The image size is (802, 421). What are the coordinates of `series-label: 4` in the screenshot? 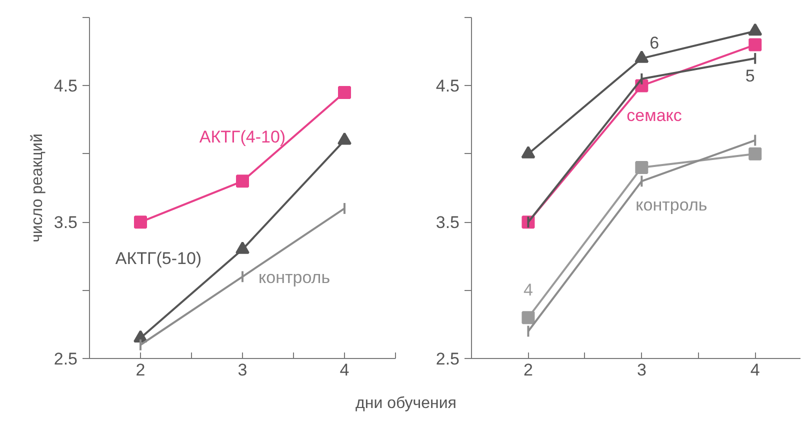 It's located at (528, 290).